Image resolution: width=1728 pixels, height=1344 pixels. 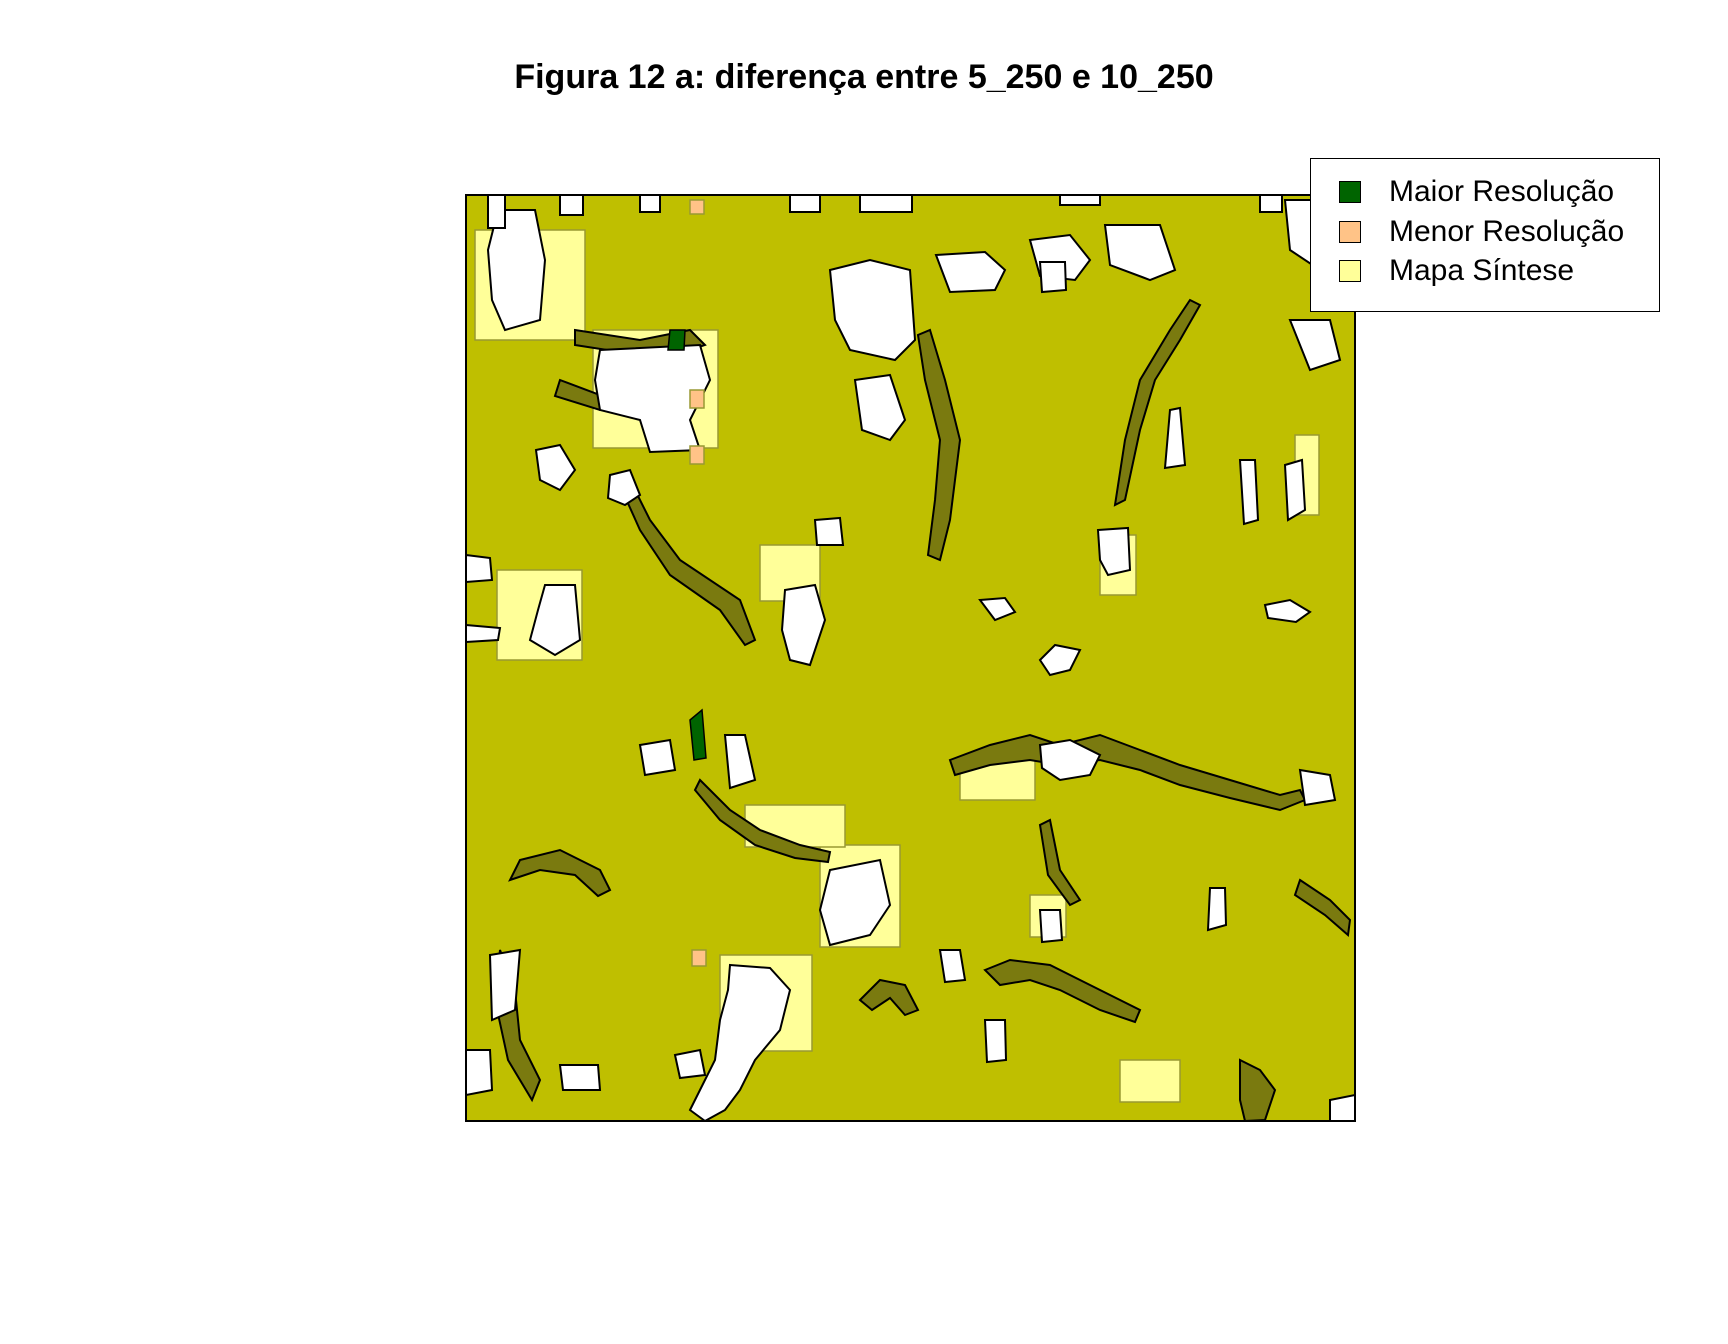 I want to click on higher-resolution-patches, so click(x=687, y=545).